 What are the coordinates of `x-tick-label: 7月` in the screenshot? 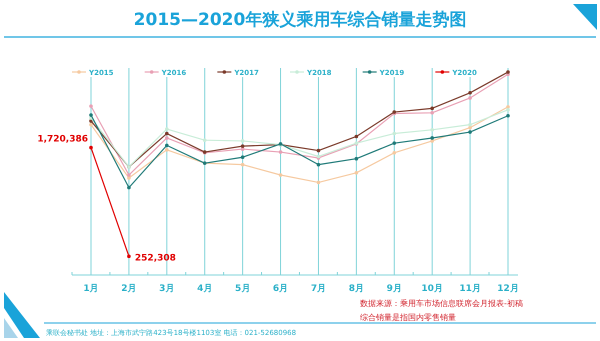 It's located at (318, 288).